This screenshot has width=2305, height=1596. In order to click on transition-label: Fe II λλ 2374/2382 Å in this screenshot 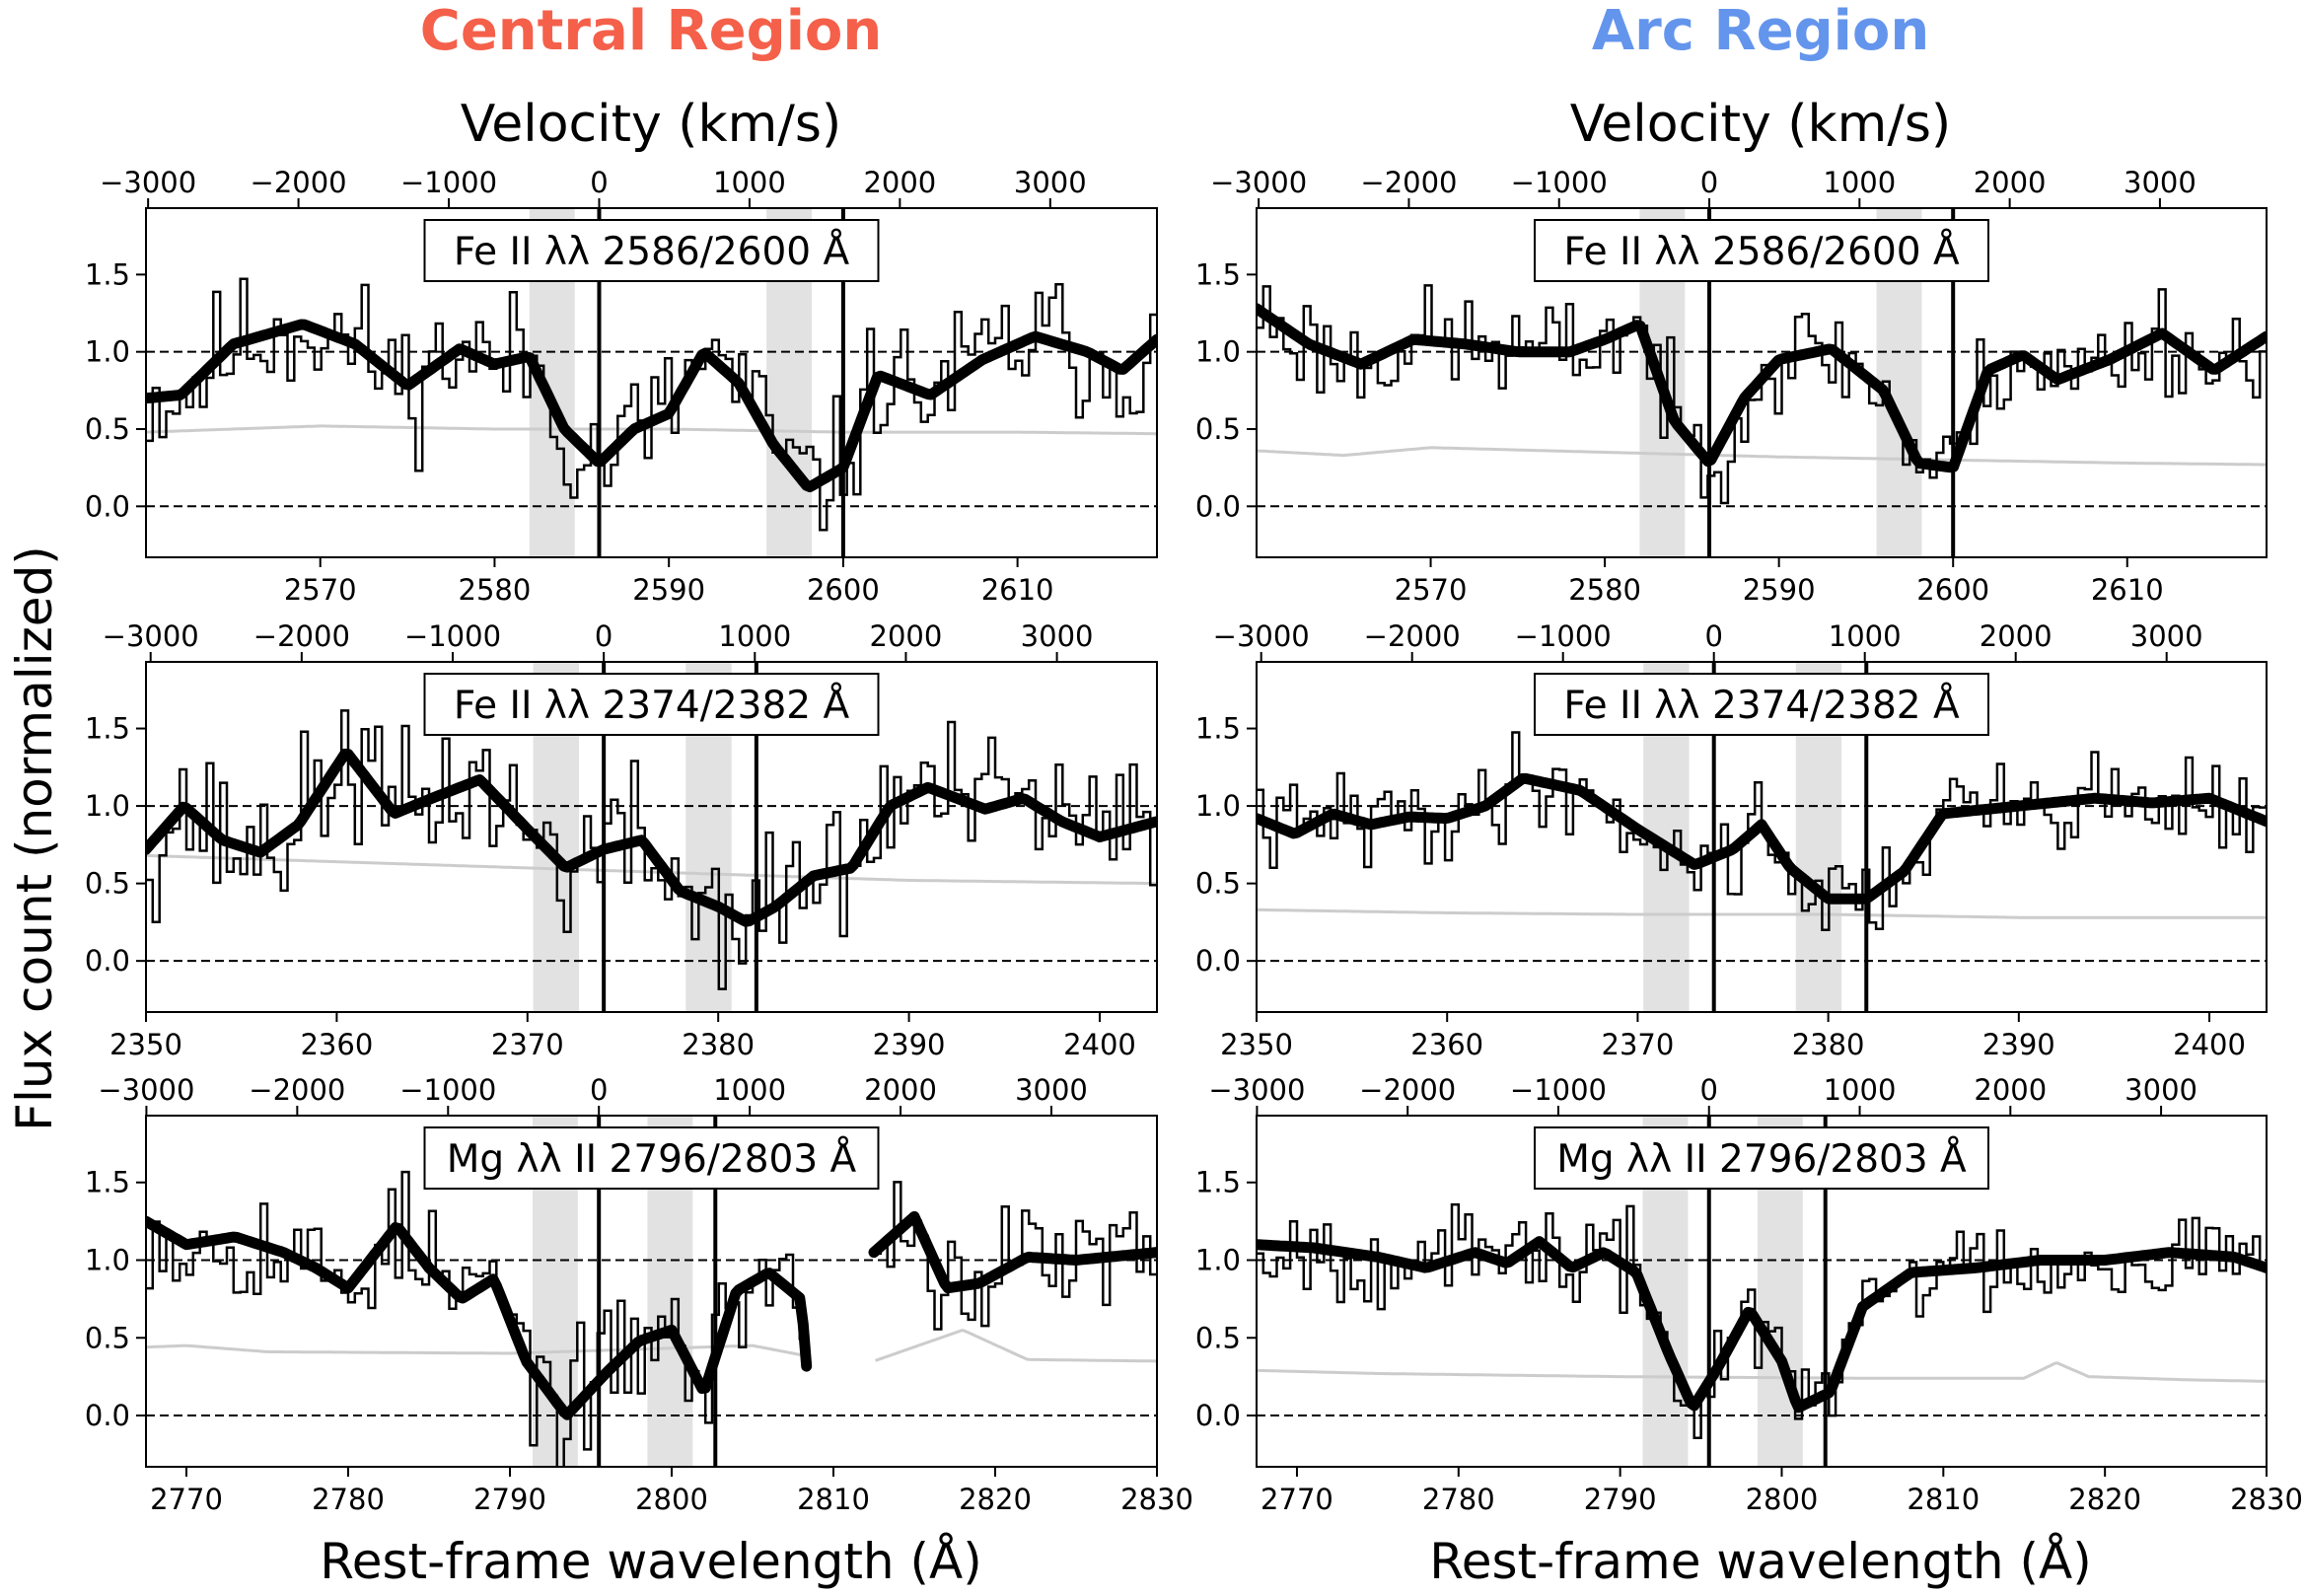, I will do `click(652, 705)`.